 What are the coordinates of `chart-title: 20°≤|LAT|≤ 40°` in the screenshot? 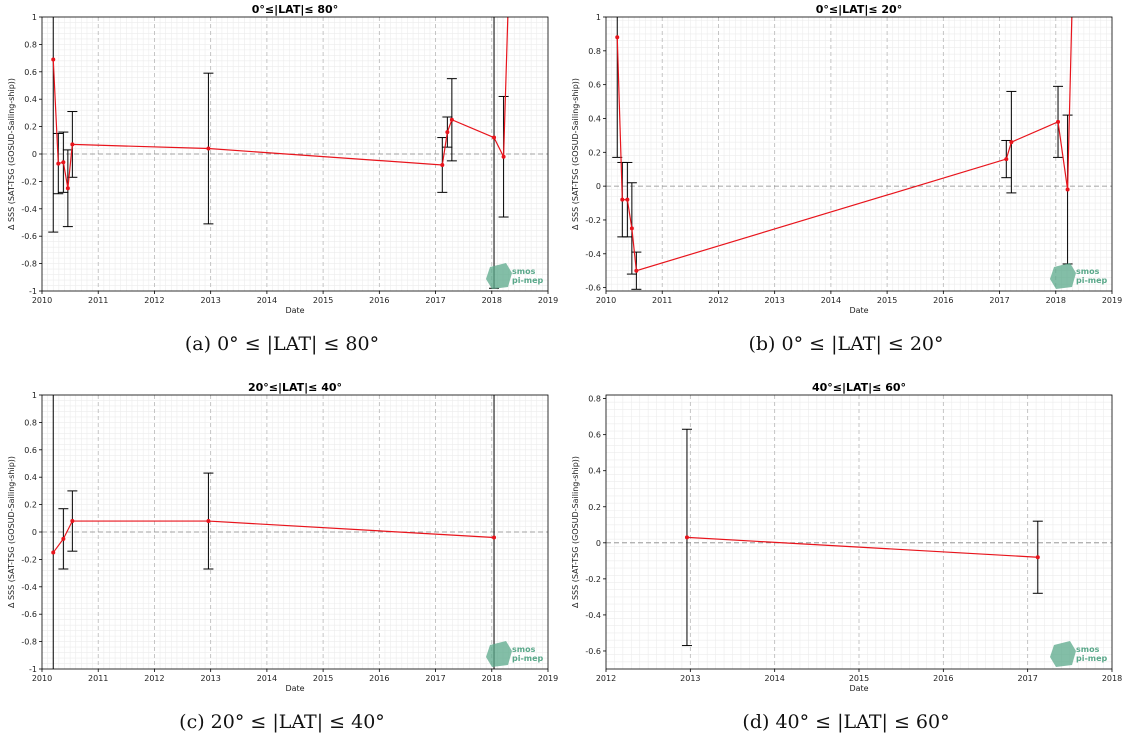 It's located at (295, 387).